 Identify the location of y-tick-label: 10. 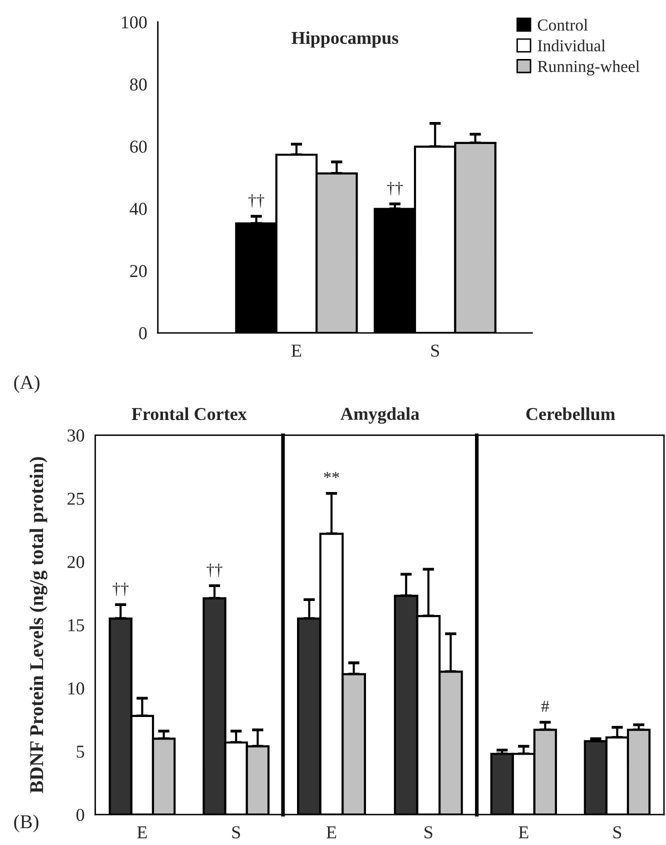
(76, 688).